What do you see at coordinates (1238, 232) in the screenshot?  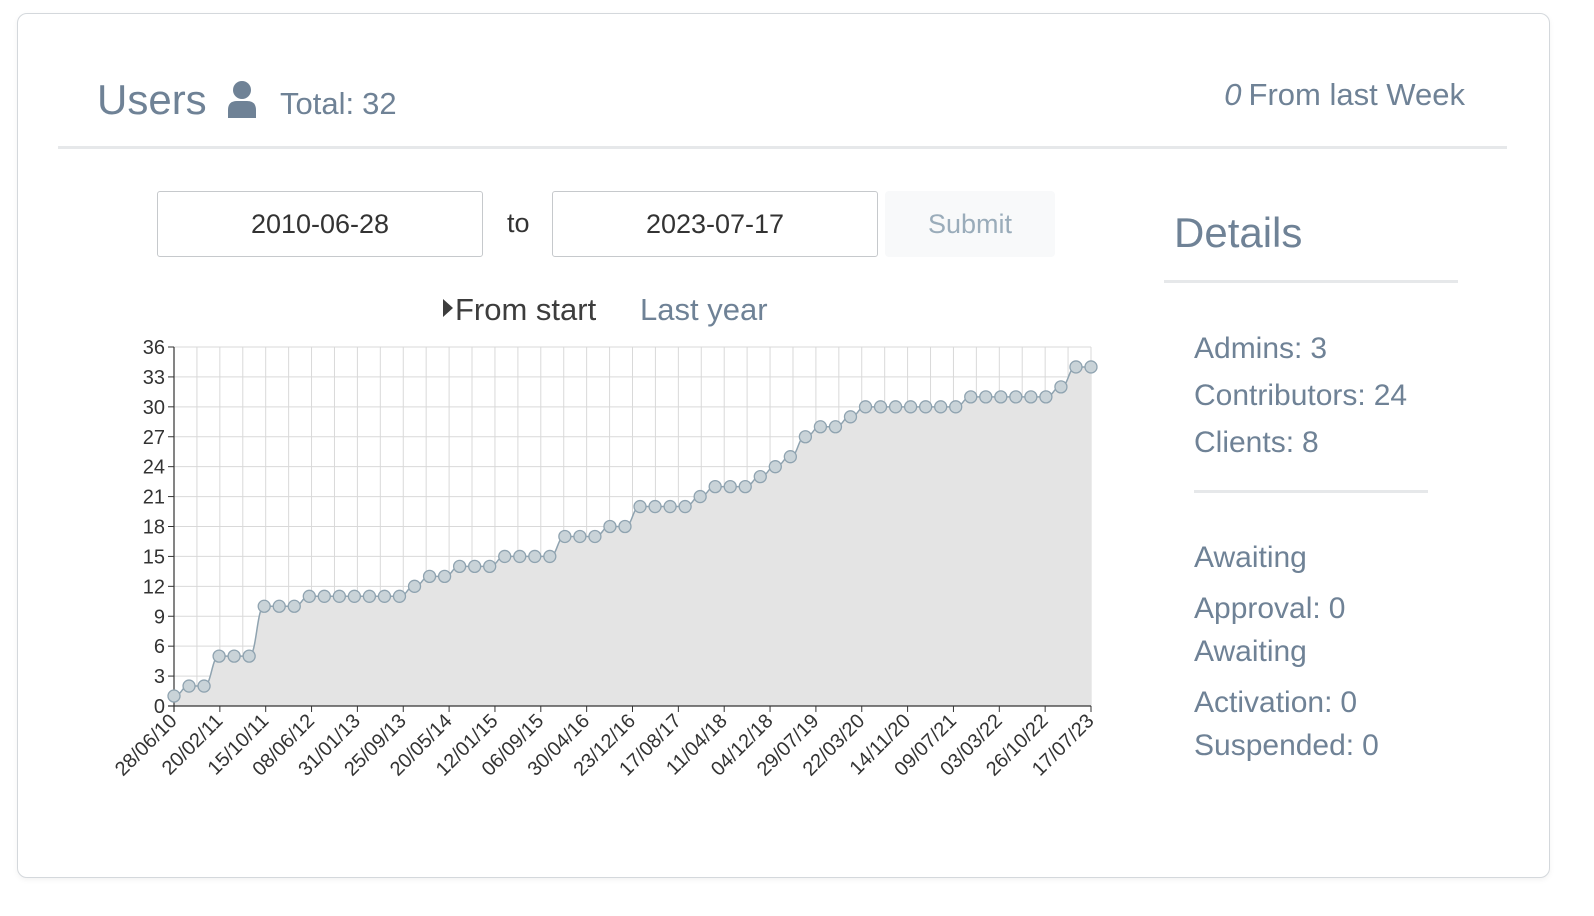 I see `details-title: Details` at bounding box center [1238, 232].